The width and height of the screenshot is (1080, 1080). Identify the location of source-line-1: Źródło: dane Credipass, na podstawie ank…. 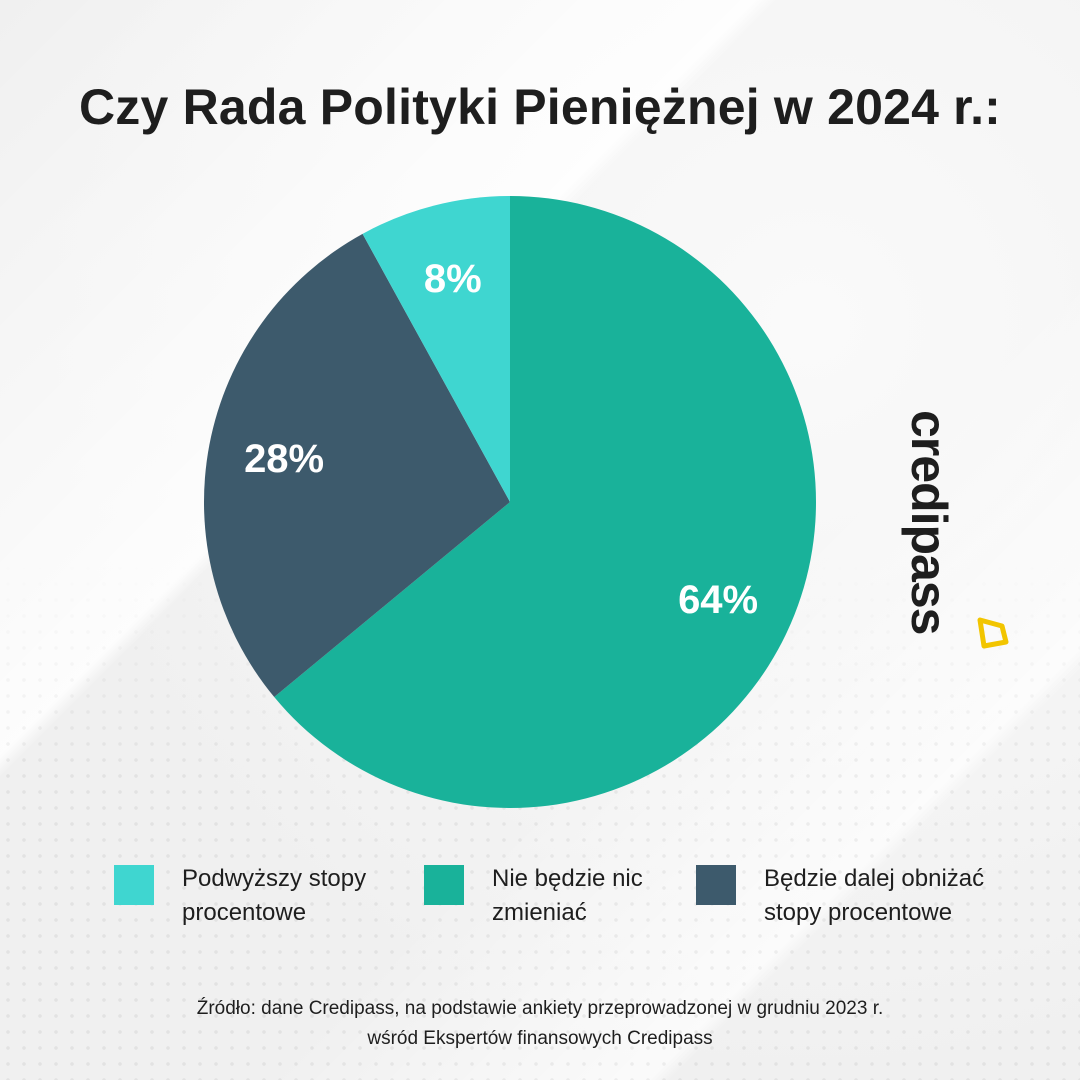
(540, 1008).